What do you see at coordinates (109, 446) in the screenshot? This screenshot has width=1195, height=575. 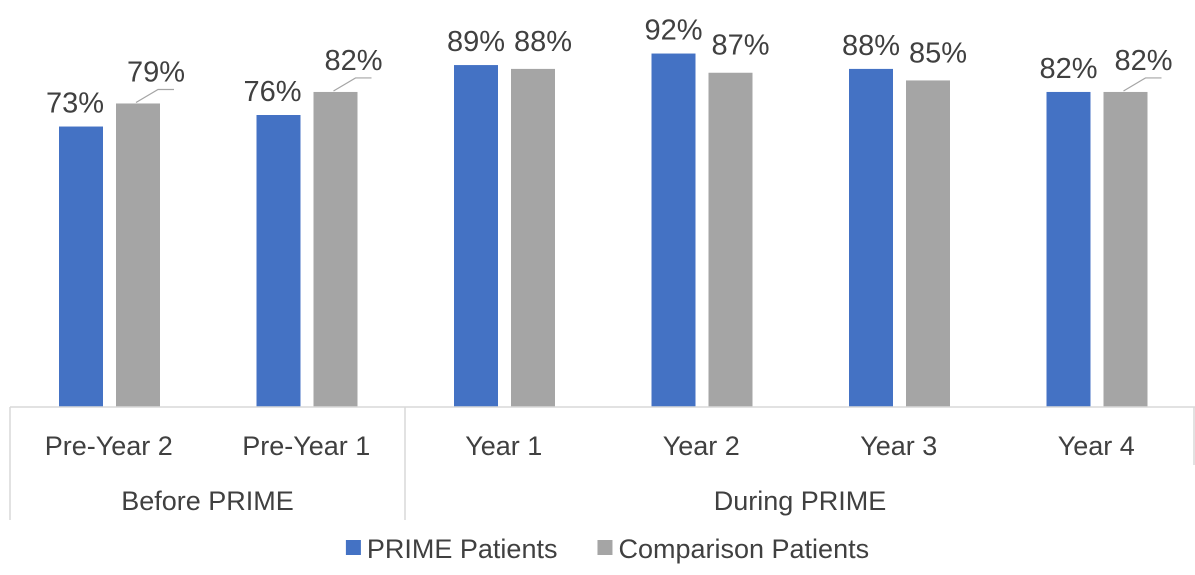 I see `tick-label: Pre-Year 2` at bounding box center [109, 446].